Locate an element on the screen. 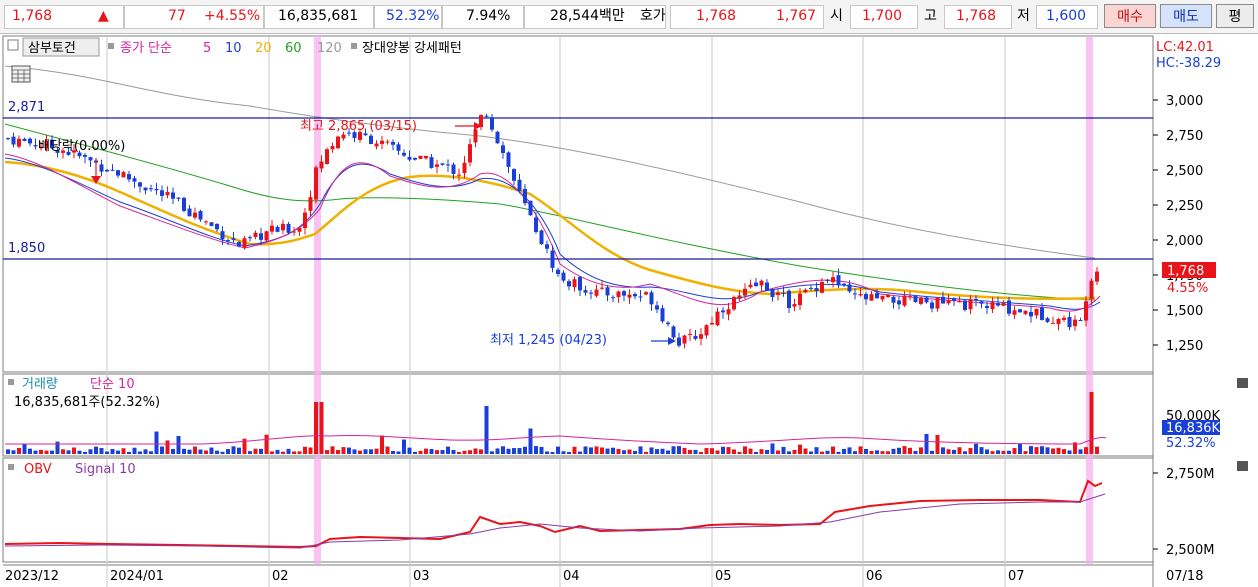  lc-label: LC:42.01 is located at coordinates (1185, 47).